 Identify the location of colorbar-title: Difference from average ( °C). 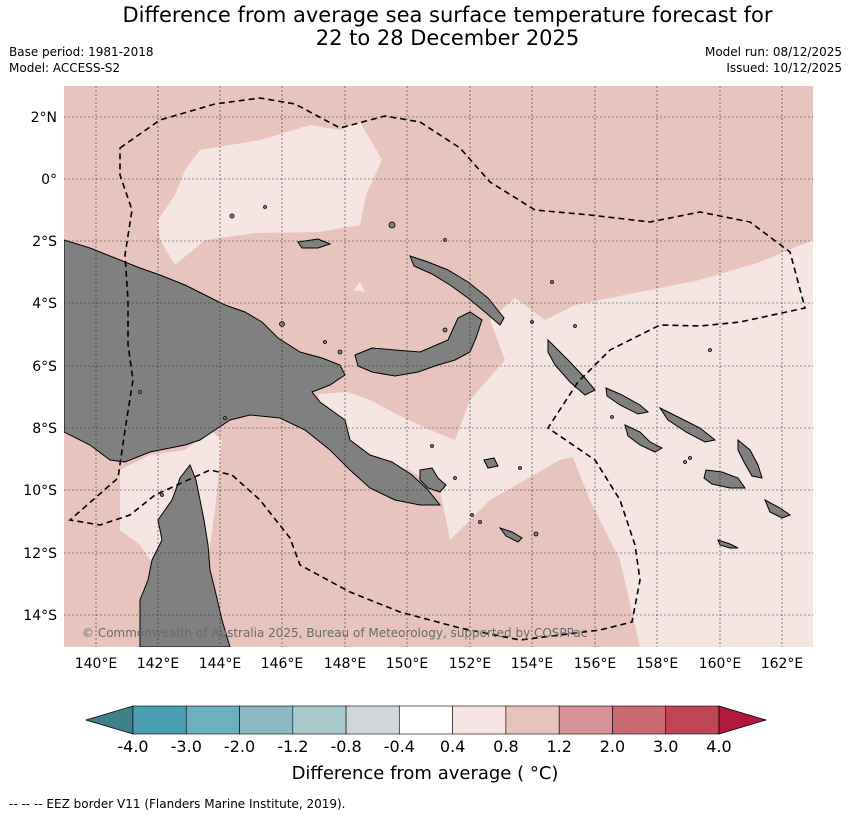
(425, 773).